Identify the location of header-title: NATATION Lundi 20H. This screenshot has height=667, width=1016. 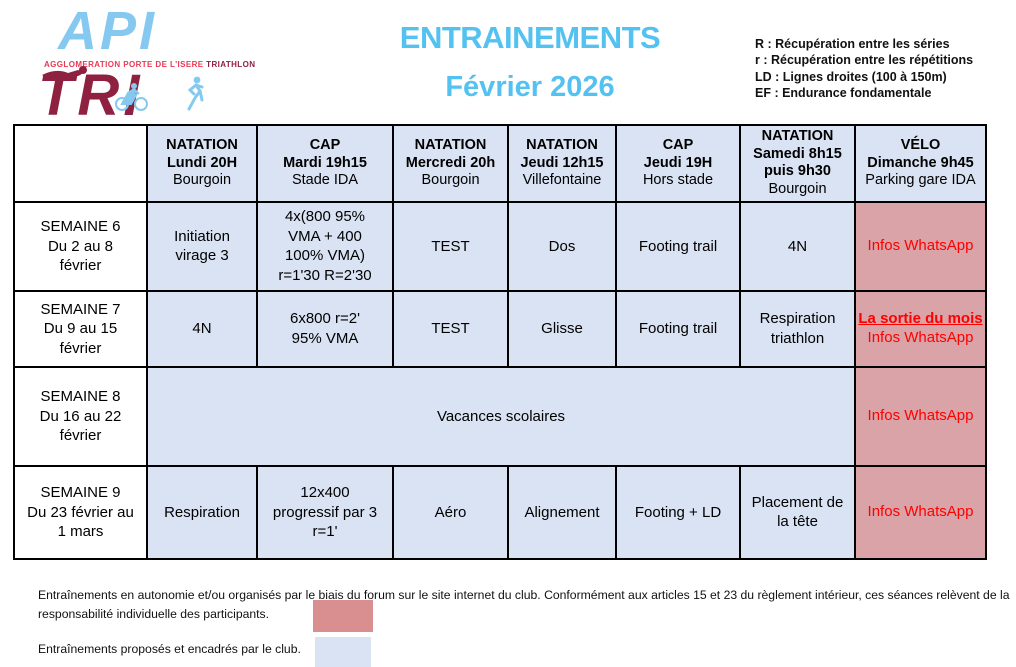
(202, 153).